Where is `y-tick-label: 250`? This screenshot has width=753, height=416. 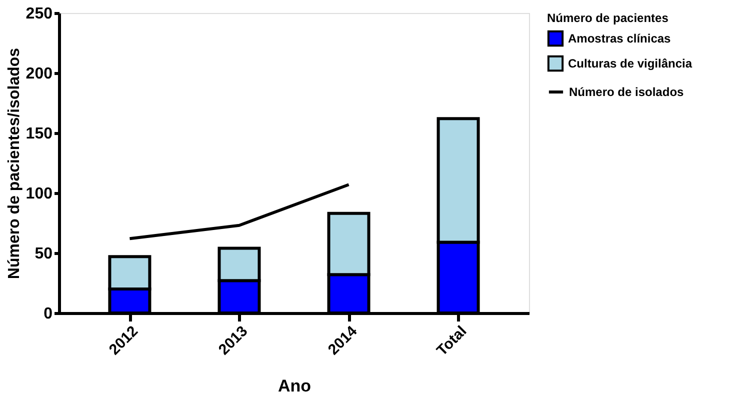 y-tick-label: 250 is located at coordinates (39, 14).